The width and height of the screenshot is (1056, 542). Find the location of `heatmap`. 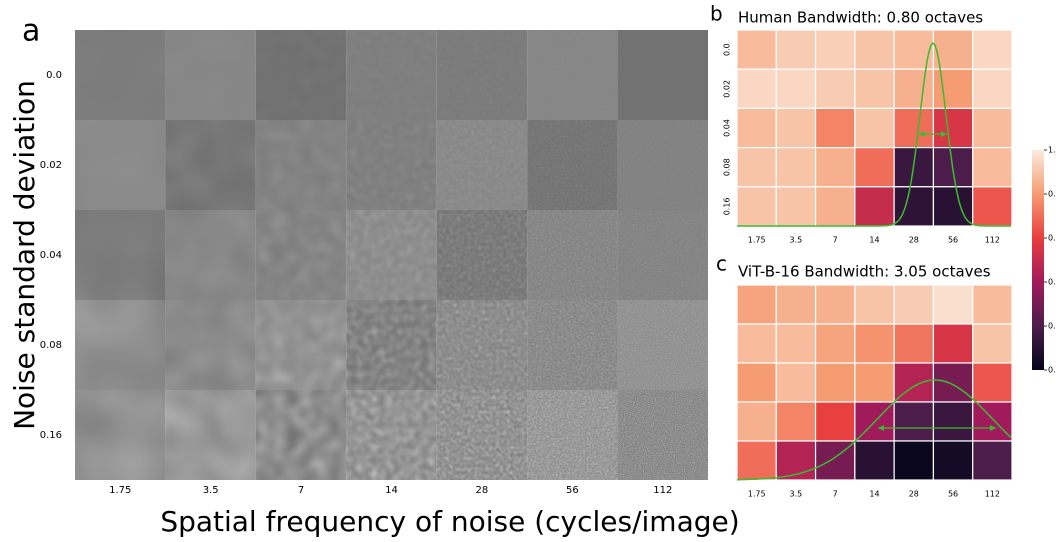

heatmap is located at coordinates (874, 382).